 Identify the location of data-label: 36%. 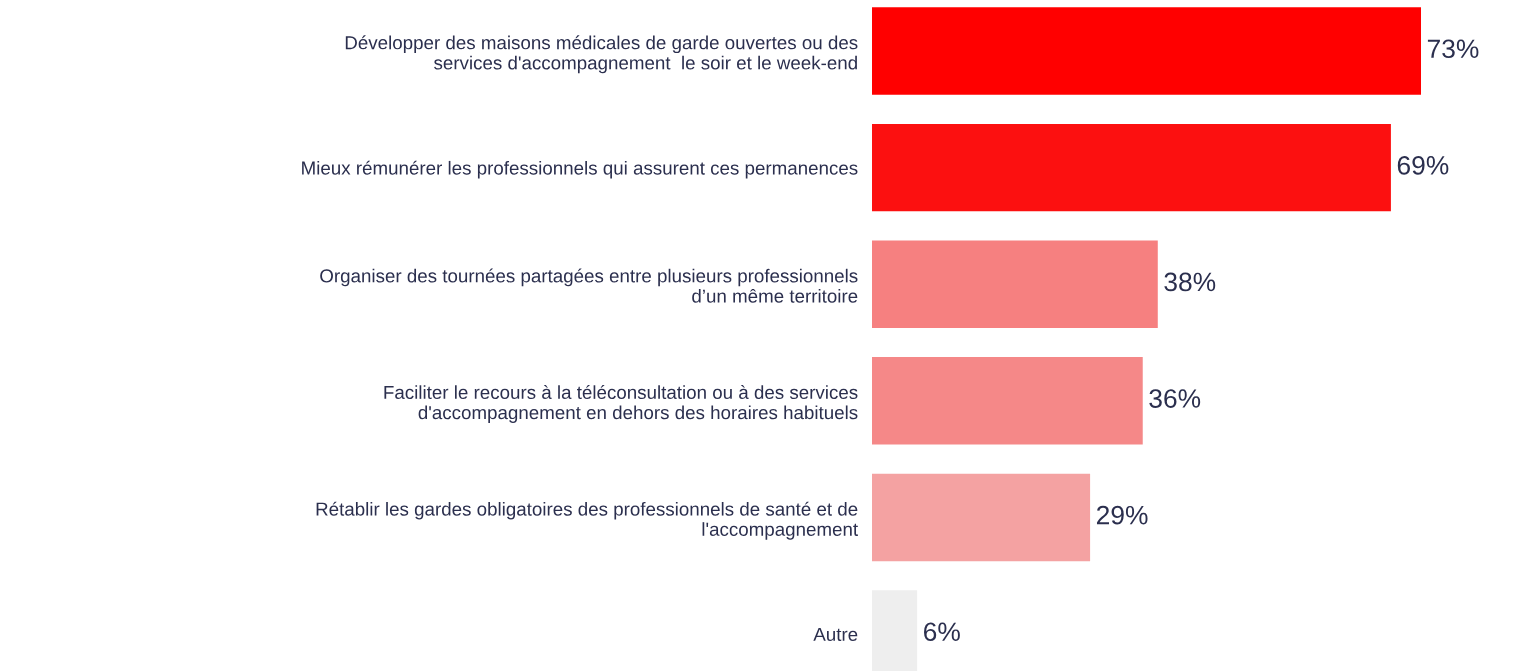
(1175, 398).